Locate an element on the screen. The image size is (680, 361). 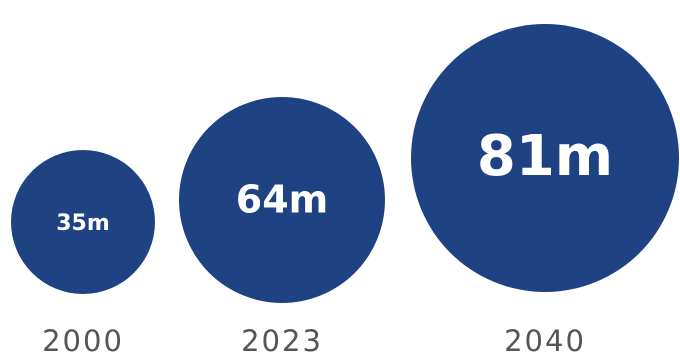
year-label-2023: 2023 is located at coordinates (282, 341).